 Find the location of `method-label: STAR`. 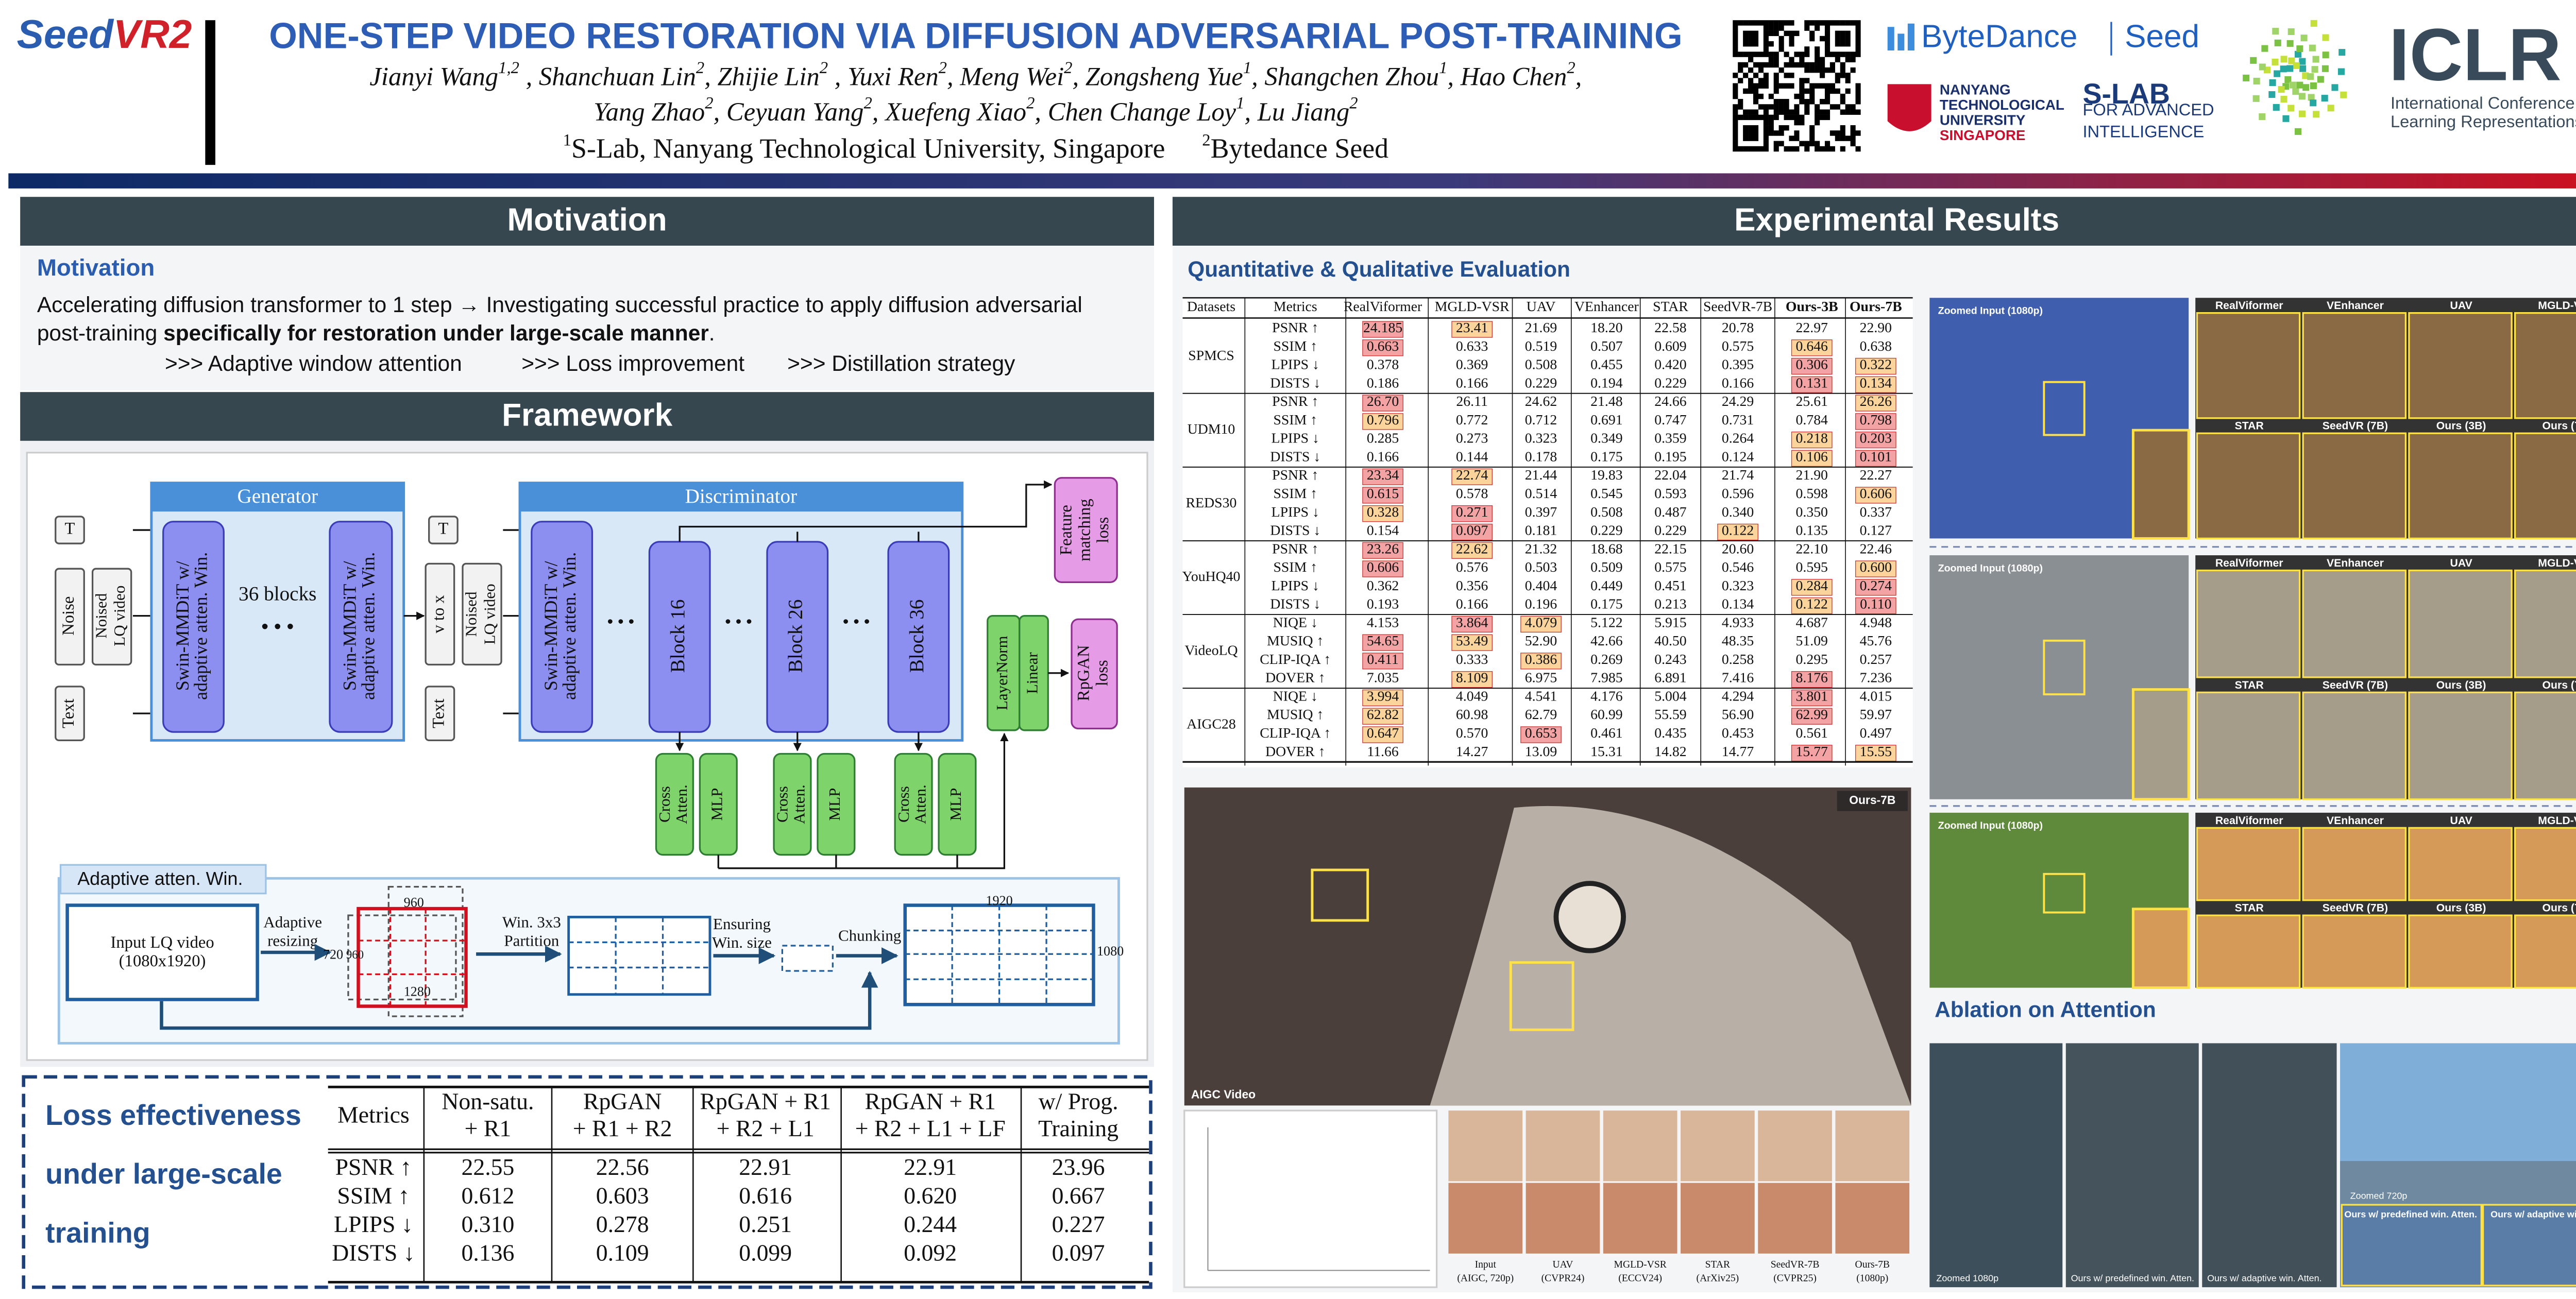

method-label: STAR is located at coordinates (2249, 908).